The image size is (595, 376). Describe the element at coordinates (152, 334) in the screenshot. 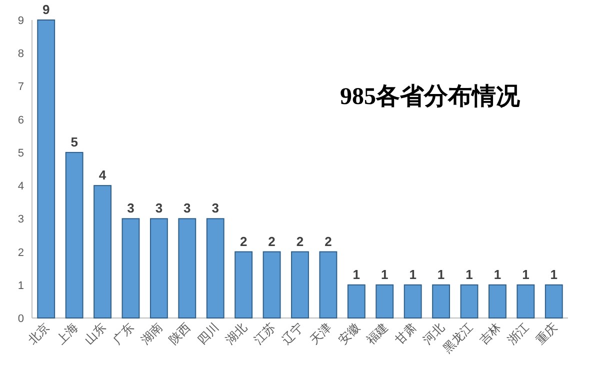

I see `x-tick-label: 湖南` at that location.